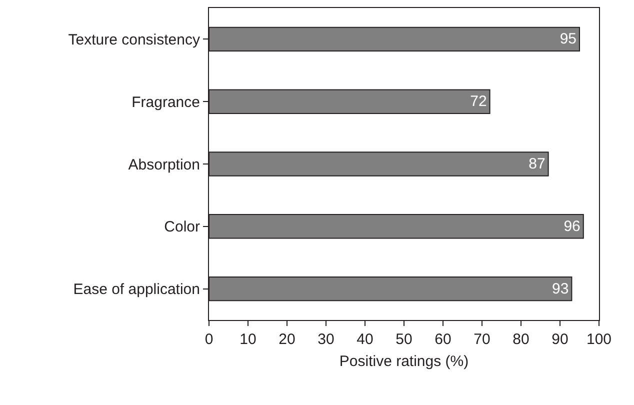 The image size is (634, 405). Describe the element at coordinates (560, 339) in the screenshot. I see `x-tick-label: 90` at that location.